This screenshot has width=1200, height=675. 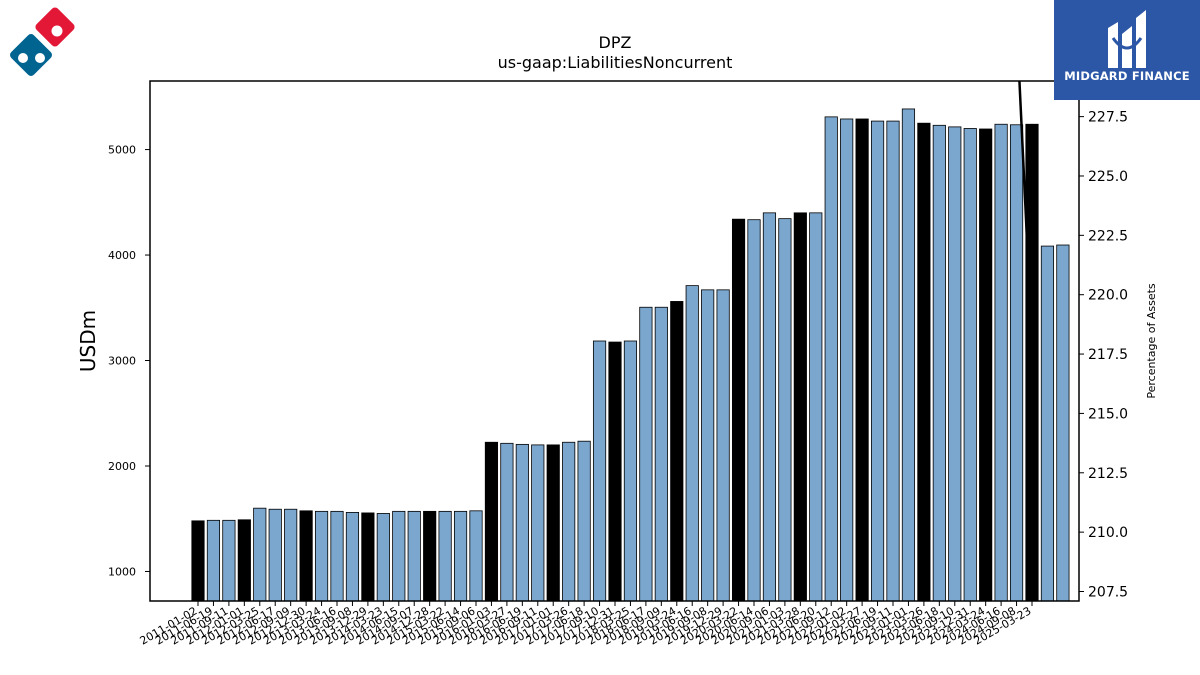 What do you see at coordinates (1108, 118) in the screenshot?
I see `y2-tick-label: 227.5` at bounding box center [1108, 118].